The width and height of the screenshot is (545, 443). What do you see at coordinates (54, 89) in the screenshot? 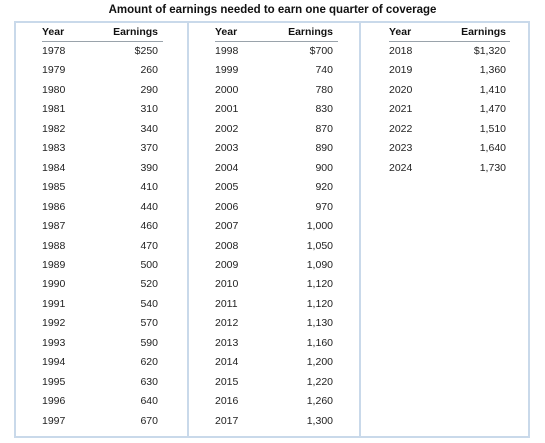
I see `cell-year: 1980` at bounding box center [54, 89].